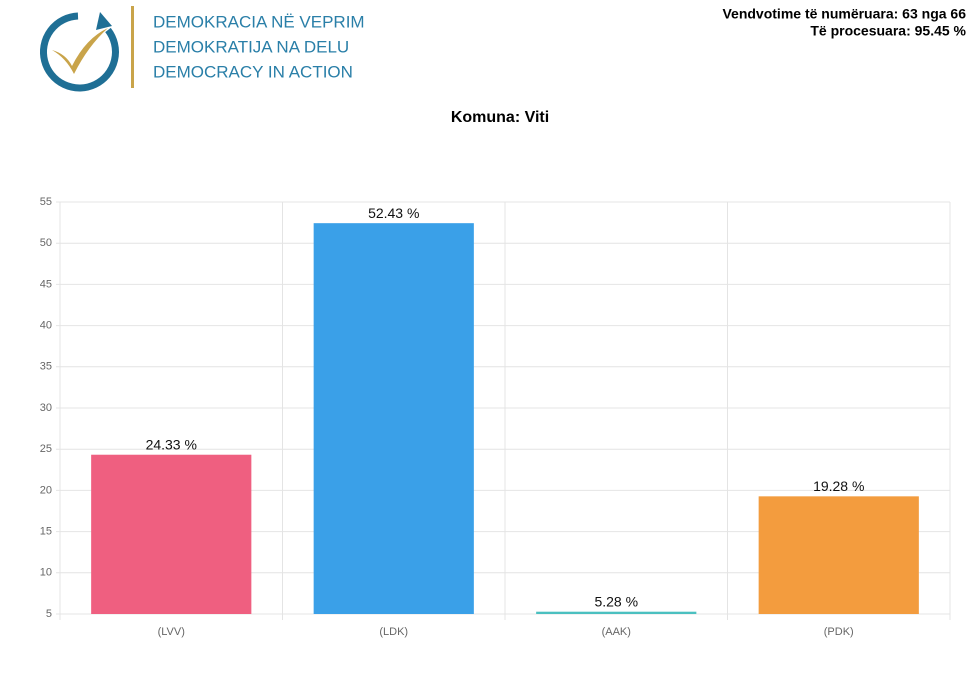  Describe the element at coordinates (46, 326) in the screenshot. I see `y-tick-label: 40` at that location.